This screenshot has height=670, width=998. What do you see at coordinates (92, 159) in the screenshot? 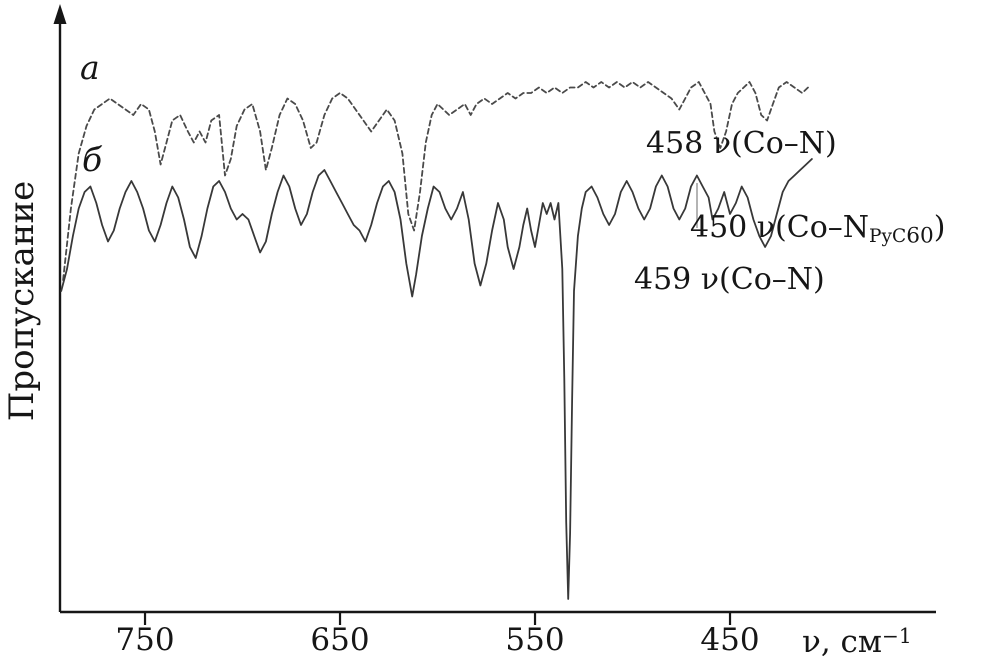
I see `curve-b-label: б` at bounding box center [92, 159].